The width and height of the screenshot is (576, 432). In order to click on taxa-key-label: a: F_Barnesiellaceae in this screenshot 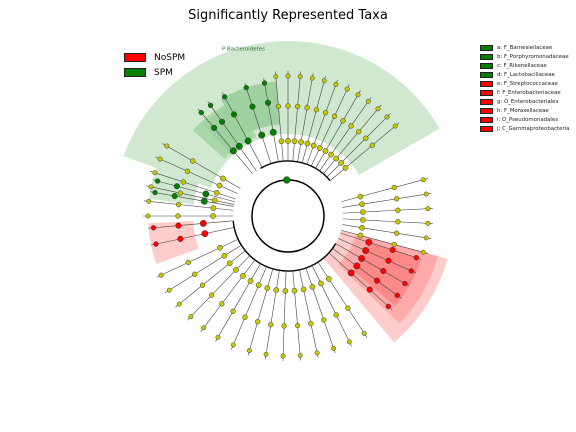, I will do `click(525, 47)`.